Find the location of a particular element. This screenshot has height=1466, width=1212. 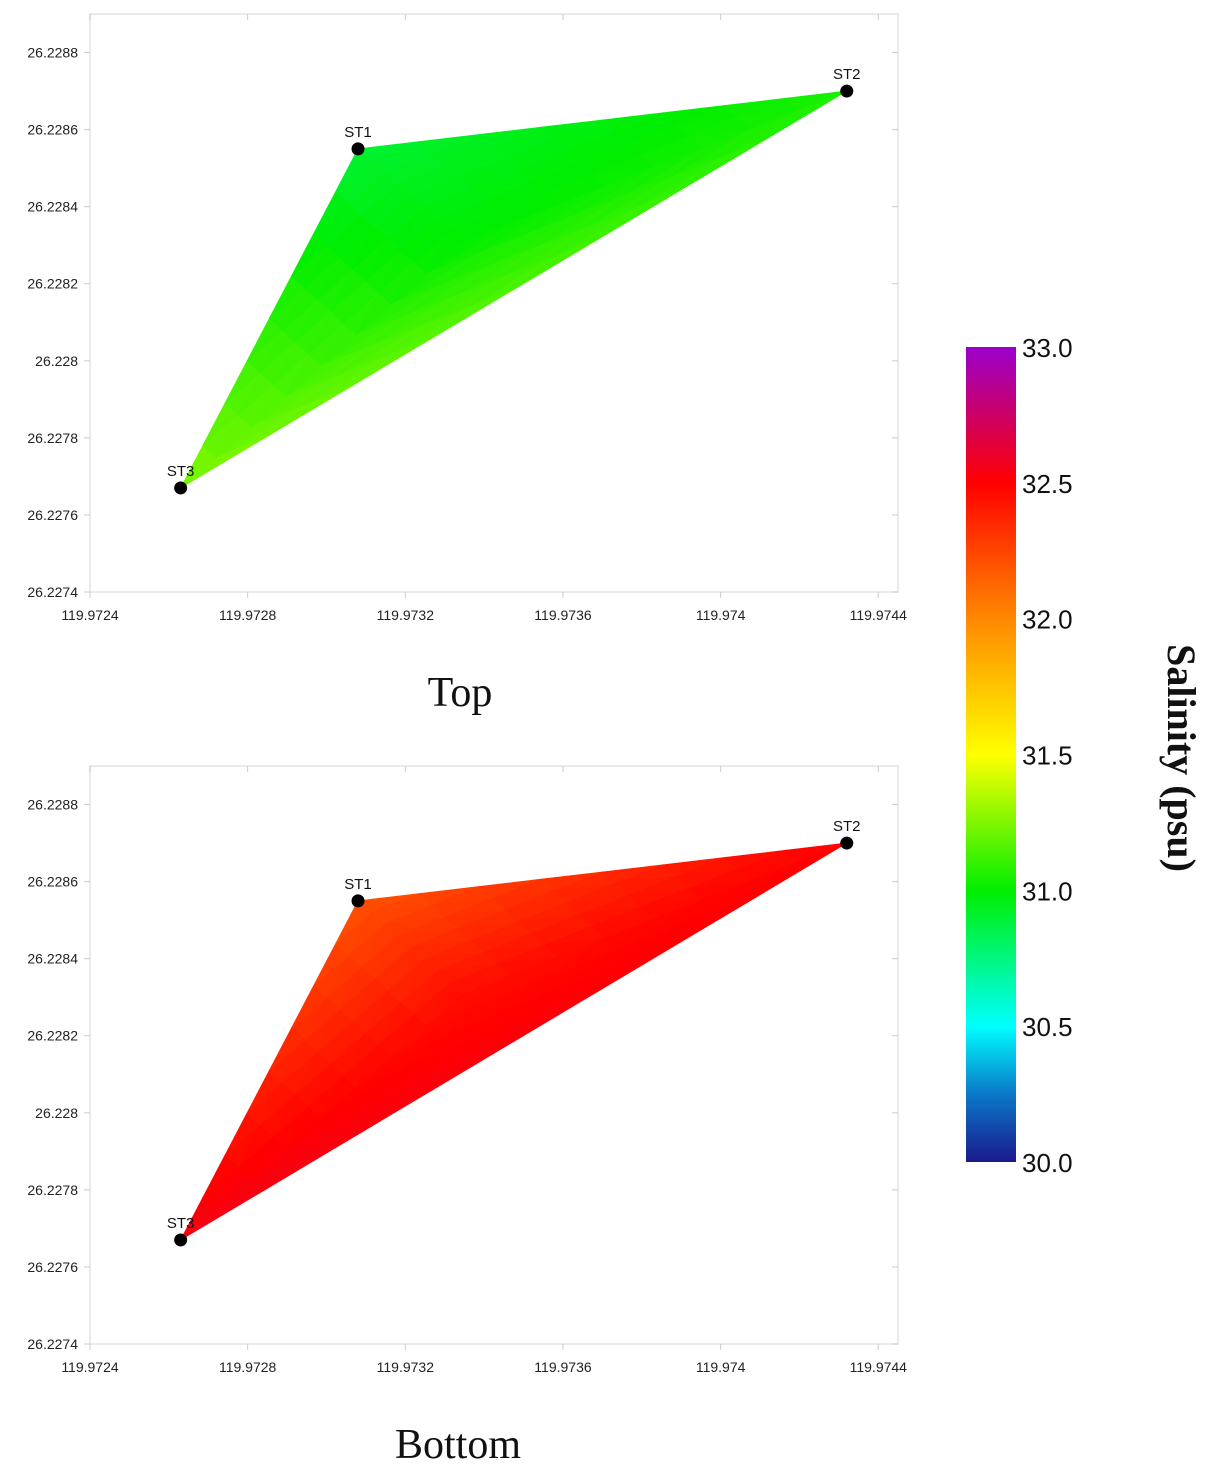

colorbar-ticks: 30.0 30.5 31.0 31.5 32.0 32.5 33.0 is located at coordinates (1047, 755).